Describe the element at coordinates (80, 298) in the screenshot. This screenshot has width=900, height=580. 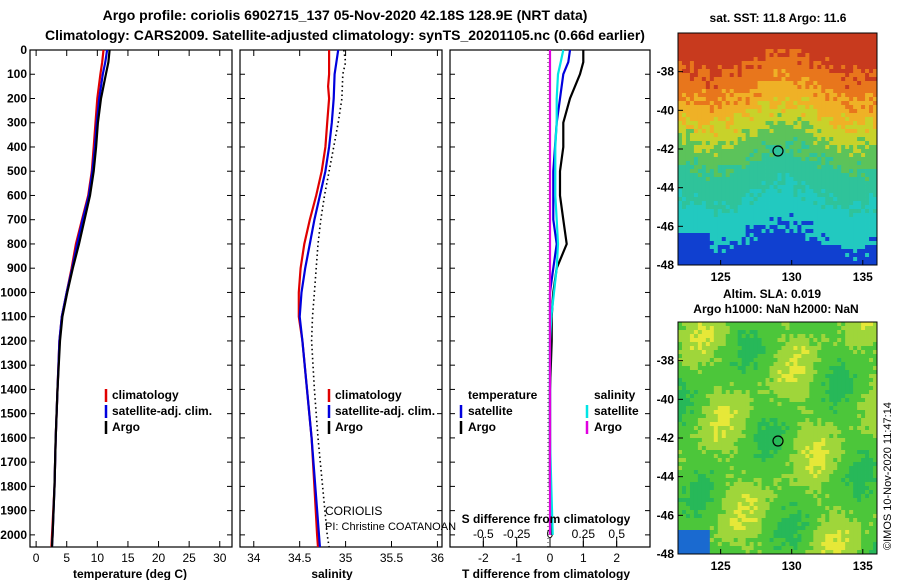
I see `temperature-series` at that location.